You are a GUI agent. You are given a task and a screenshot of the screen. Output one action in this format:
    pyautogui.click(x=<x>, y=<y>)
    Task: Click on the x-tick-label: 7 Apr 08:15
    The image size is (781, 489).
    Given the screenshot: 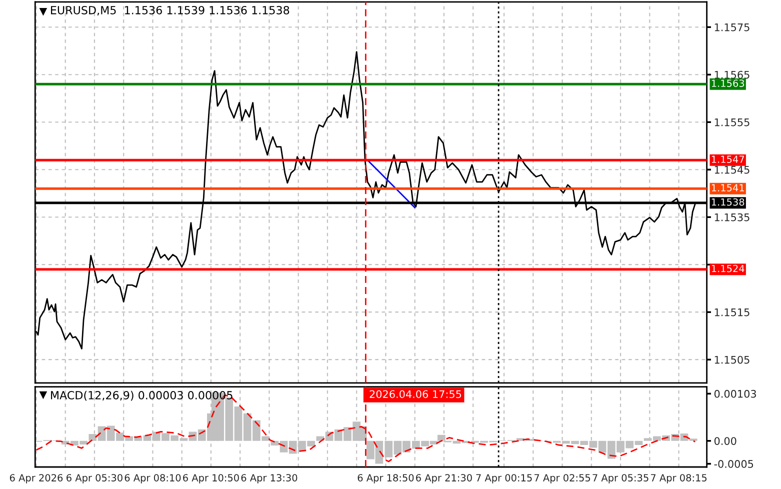 What is the action you would take?
    pyautogui.click(x=678, y=479)
    